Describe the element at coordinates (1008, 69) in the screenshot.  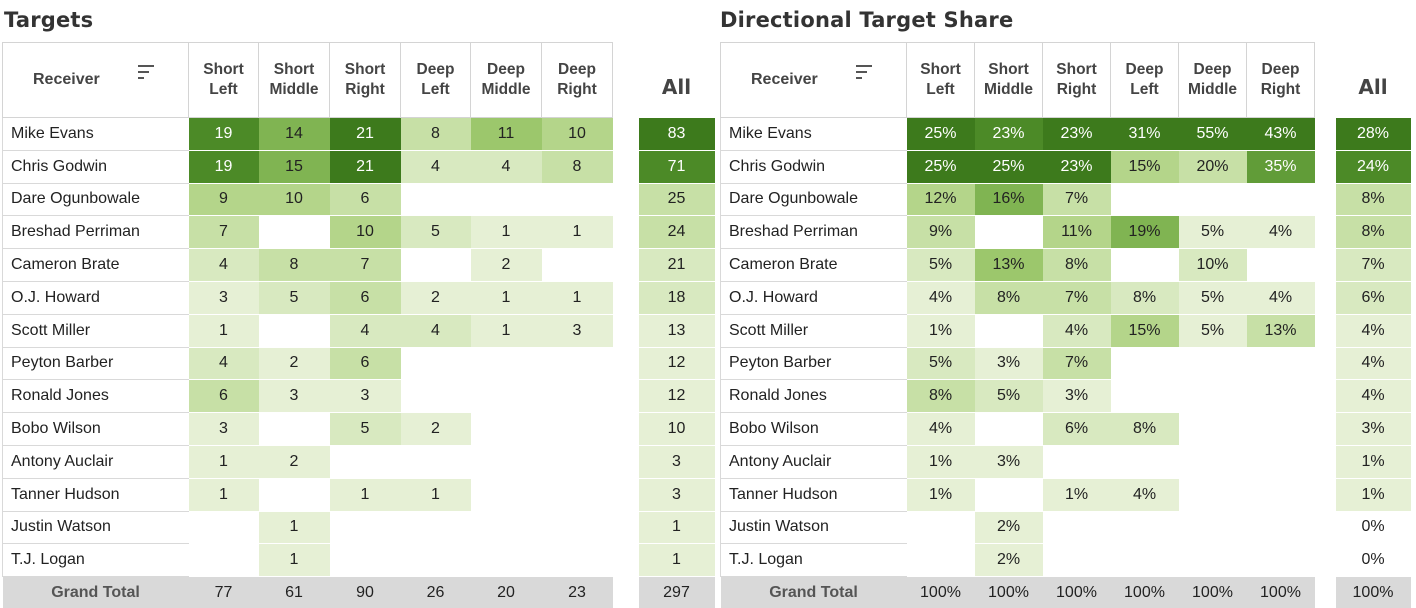
I see `column-header-line: Short` at that location.